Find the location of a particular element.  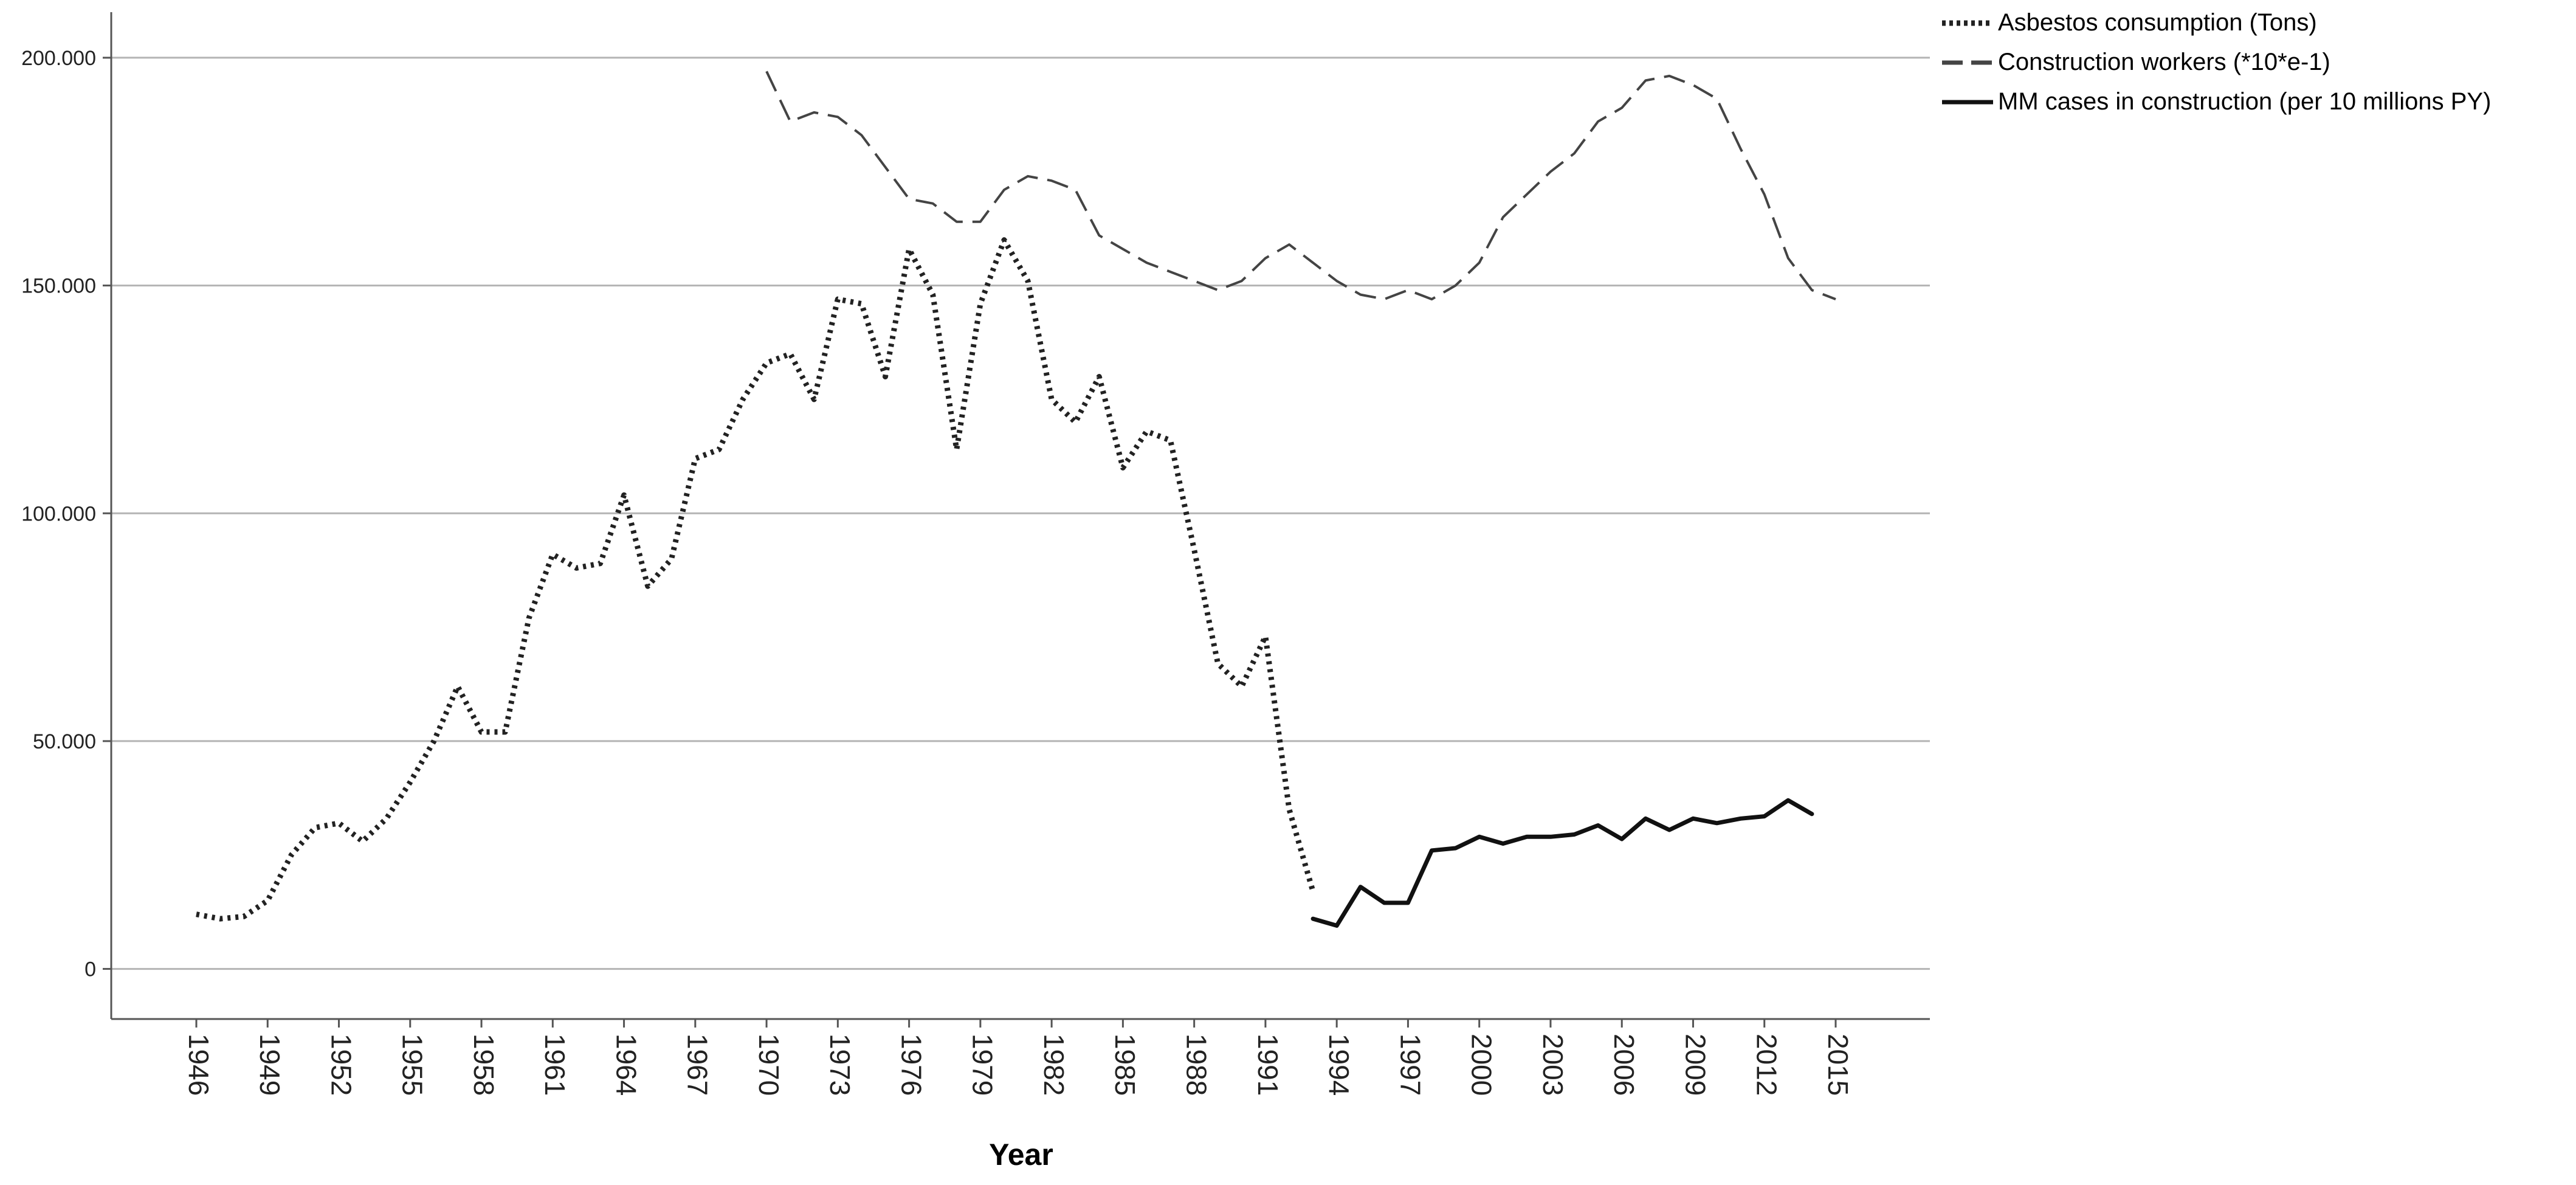

y-tick-label: 50.000 is located at coordinates (64, 742).